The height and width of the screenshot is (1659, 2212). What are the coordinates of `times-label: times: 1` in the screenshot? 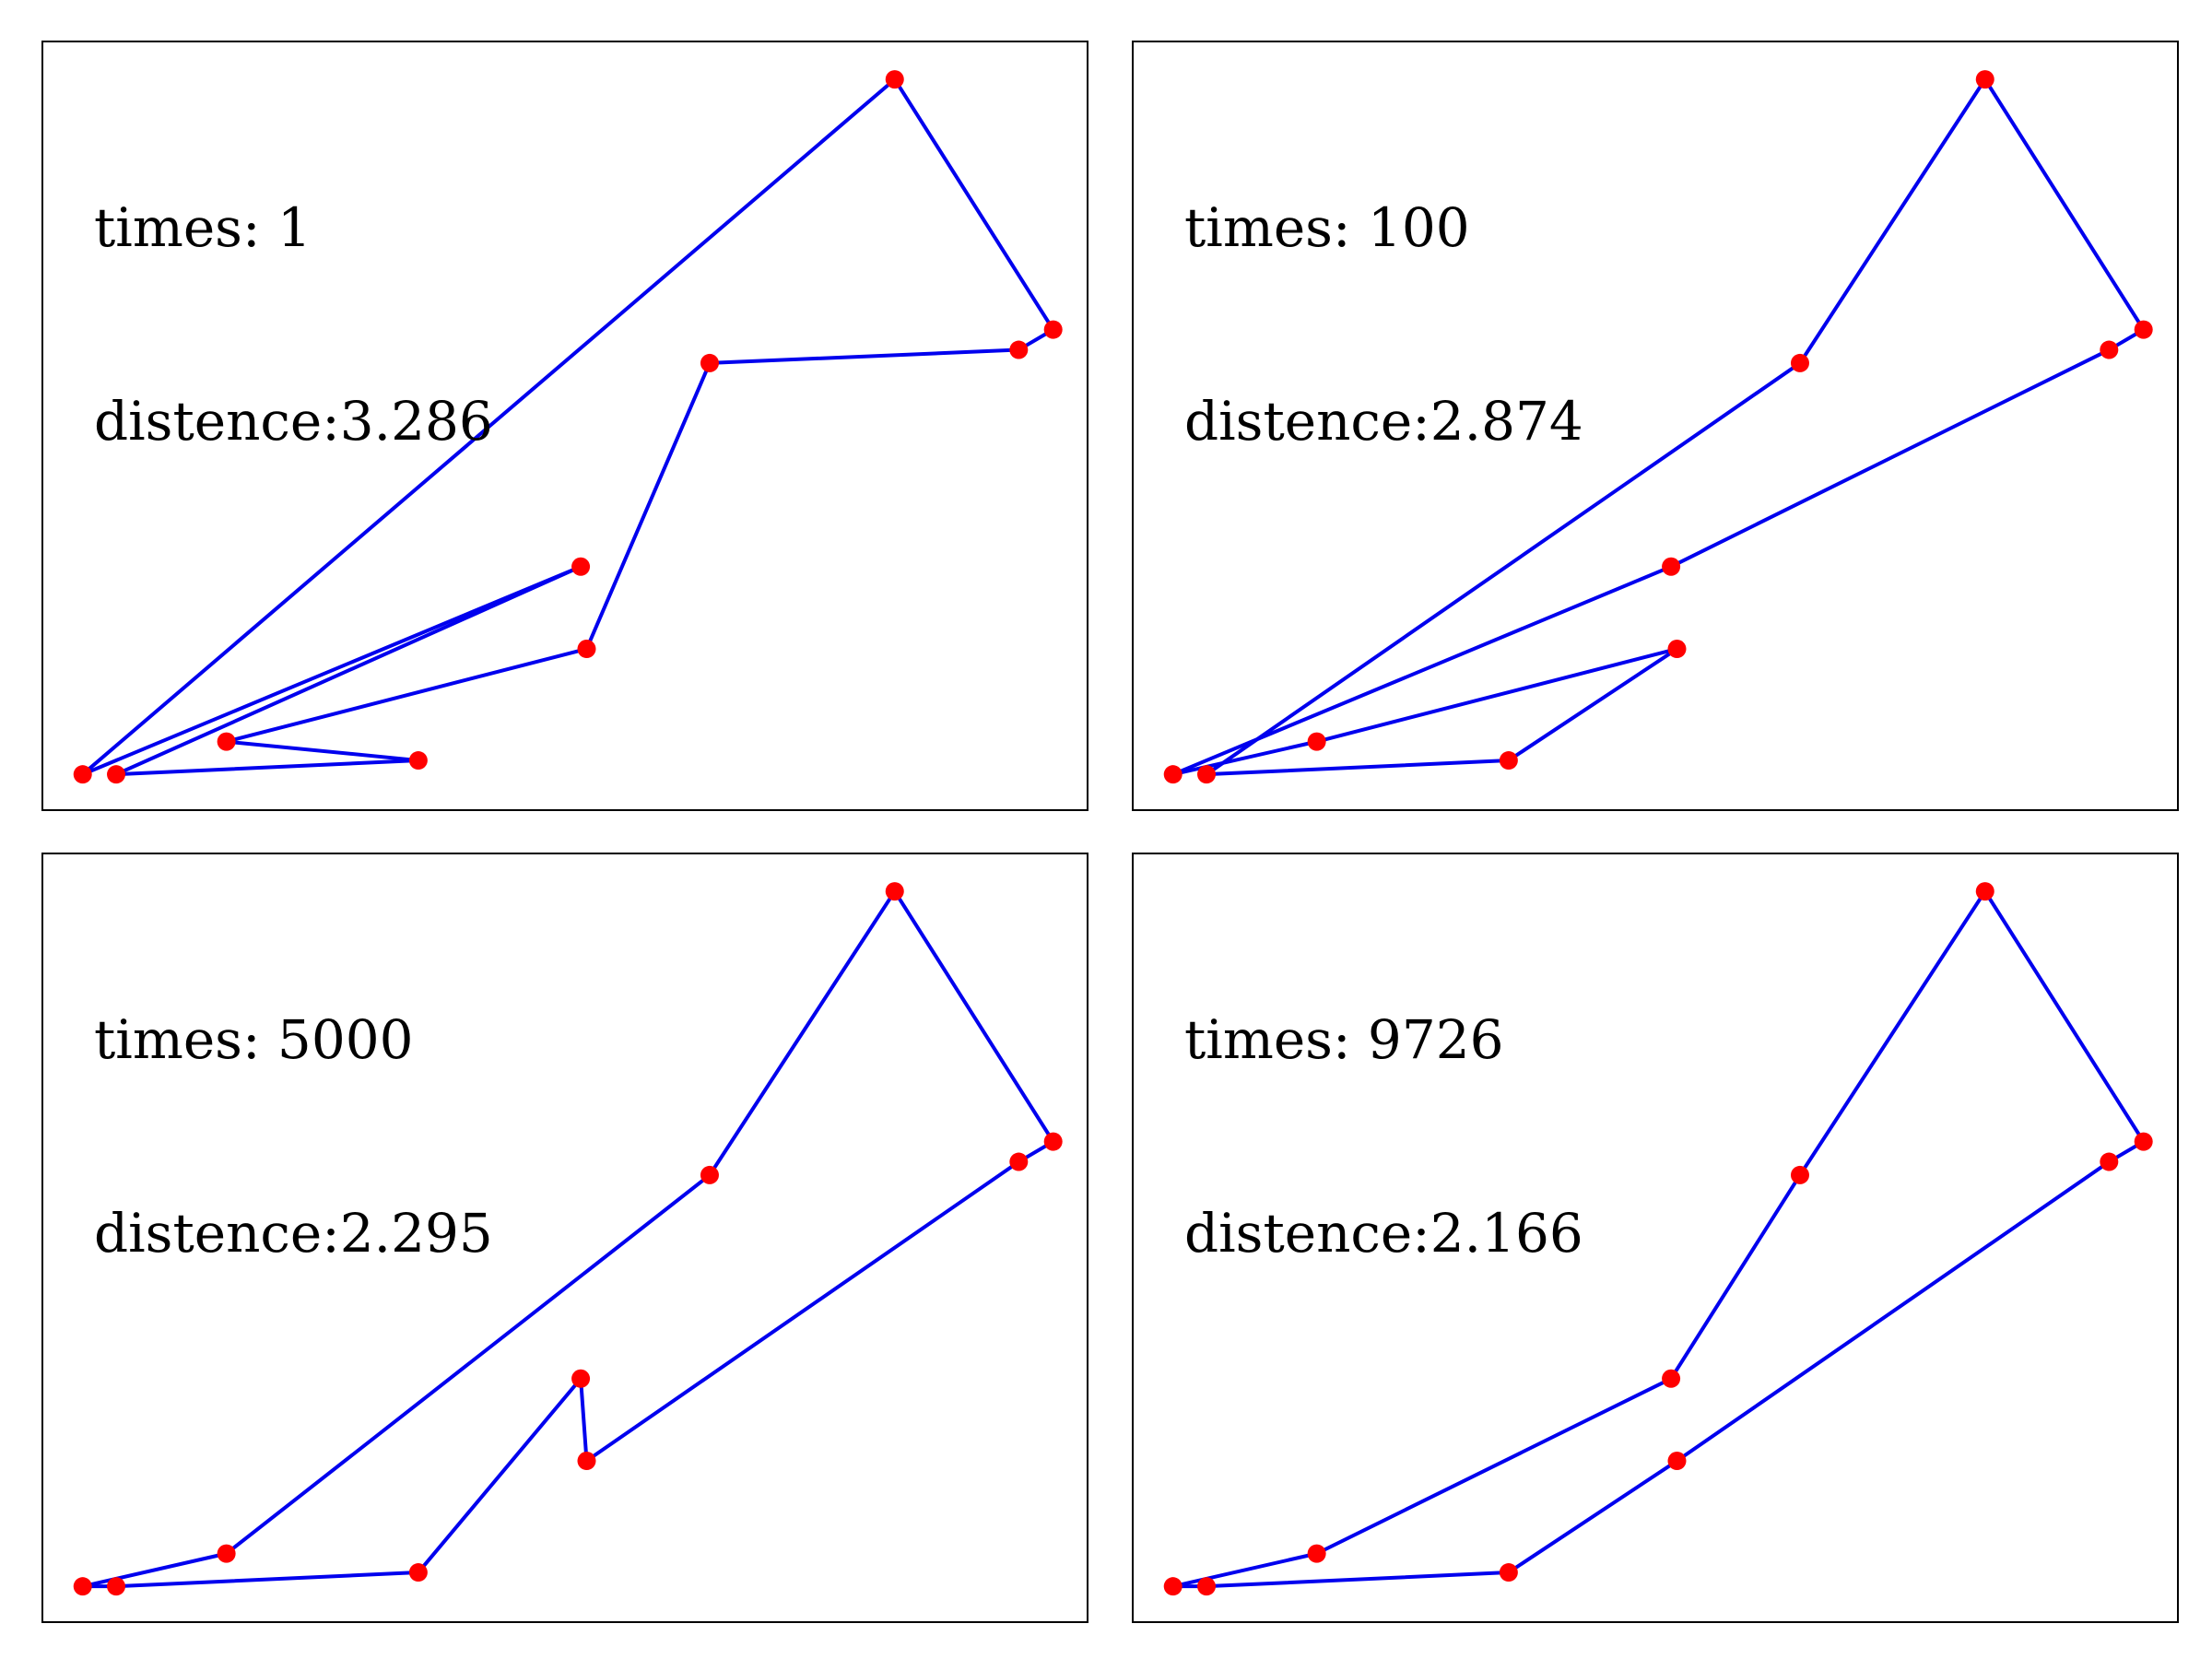 It's located at (203, 227).